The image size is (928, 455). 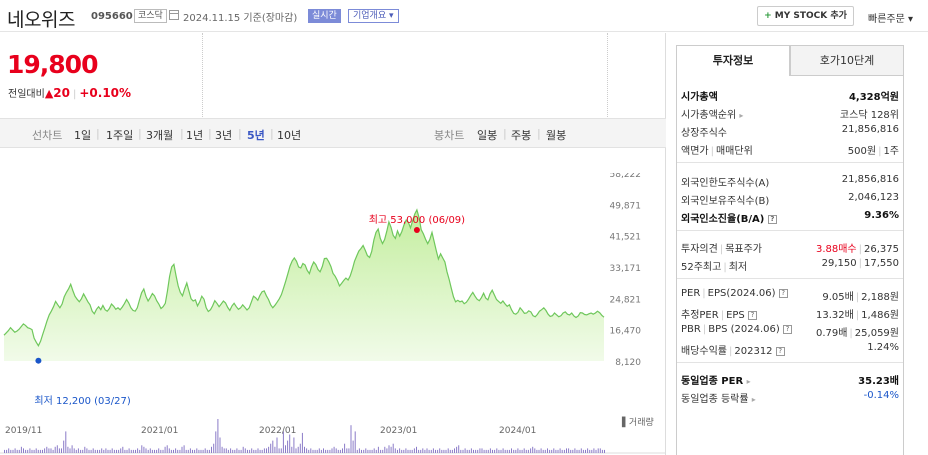 What do you see at coordinates (112, 16) in the screenshot?
I see `stock-code: 095660` at bounding box center [112, 16].